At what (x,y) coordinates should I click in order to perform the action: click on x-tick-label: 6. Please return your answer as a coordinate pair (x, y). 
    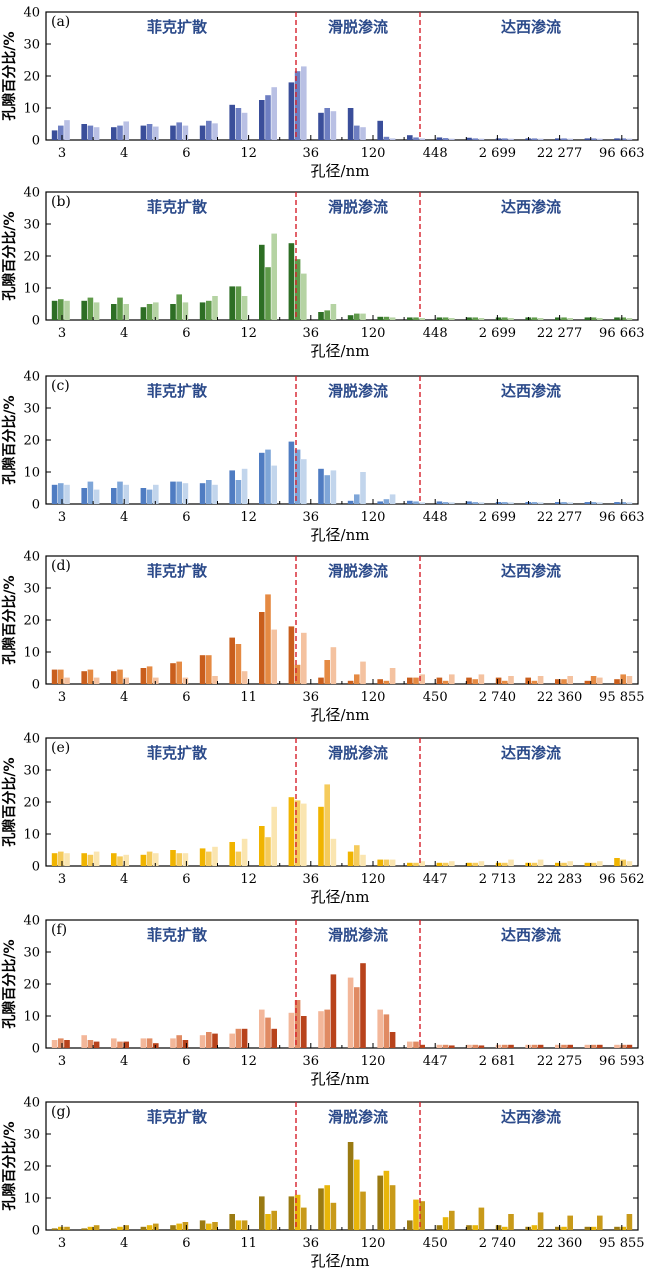
    Looking at the image, I should click on (186, 517).